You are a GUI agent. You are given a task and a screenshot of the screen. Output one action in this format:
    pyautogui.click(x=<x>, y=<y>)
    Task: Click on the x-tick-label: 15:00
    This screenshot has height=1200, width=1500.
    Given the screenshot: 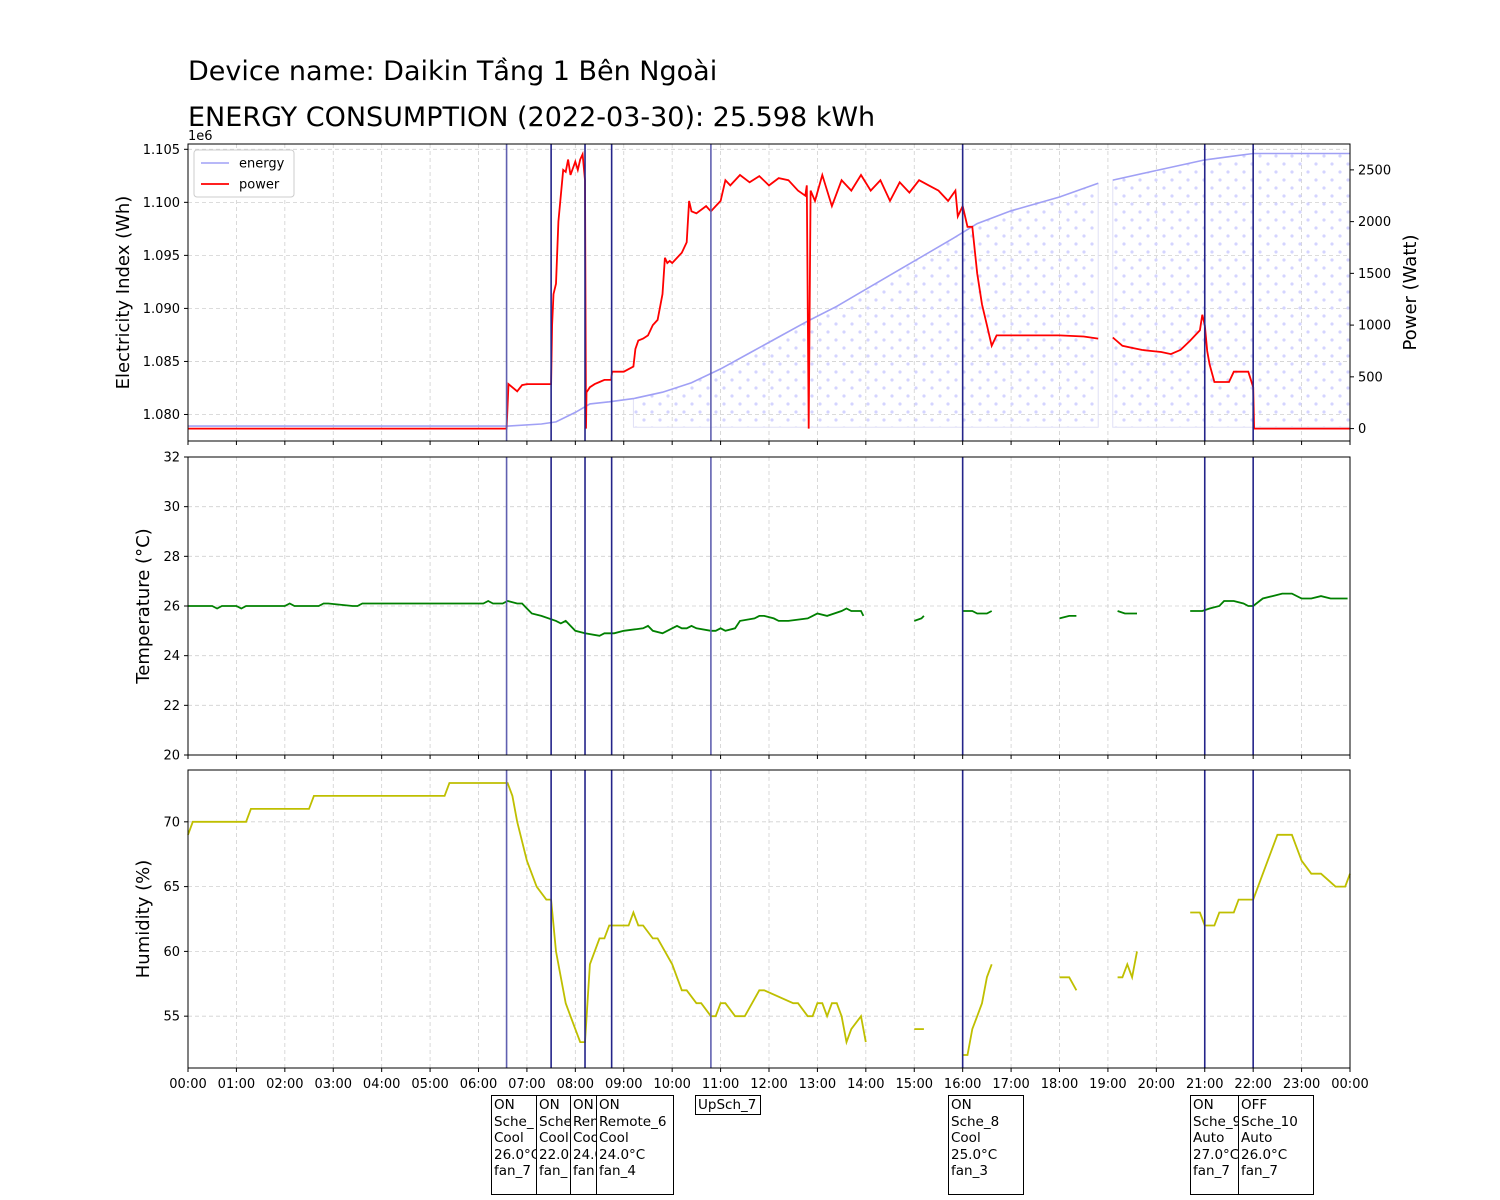 What is the action you would take?
    pyautogui.click(x=914, y=1084)
    